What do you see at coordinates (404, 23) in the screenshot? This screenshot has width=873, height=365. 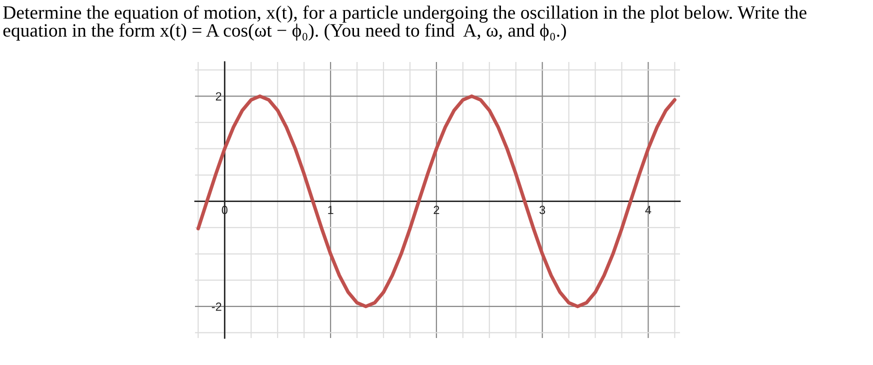 I see `chart-title: Determine the equation of motion, x(t), for a particle undergoing the oscillation in the plot below. Write the equation in the form x(t) = A cos(ωt − ϕ₀). (You need to find A, ω, and ϕ₀.)` at bounding box center [404, 23].